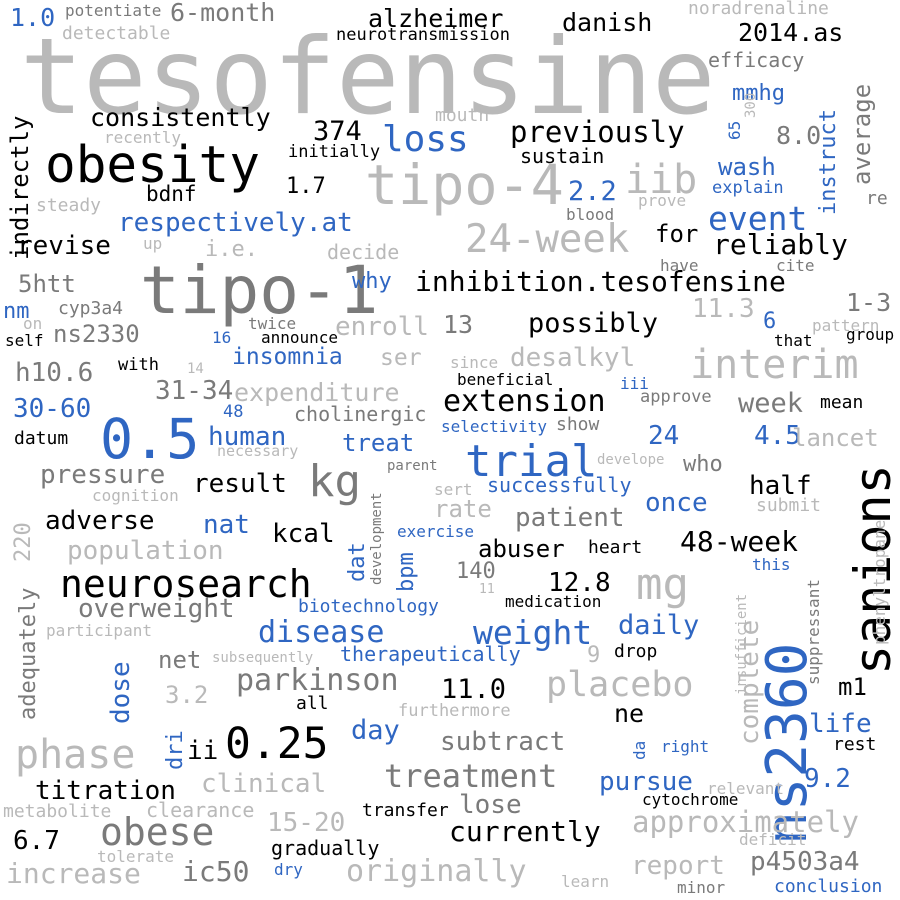 The image size is (900, 900). What do you see at coordinates (846, 325) in the screenshot?
I see `cloud-word-pattern: pattern` at bounding box center [846, 325].